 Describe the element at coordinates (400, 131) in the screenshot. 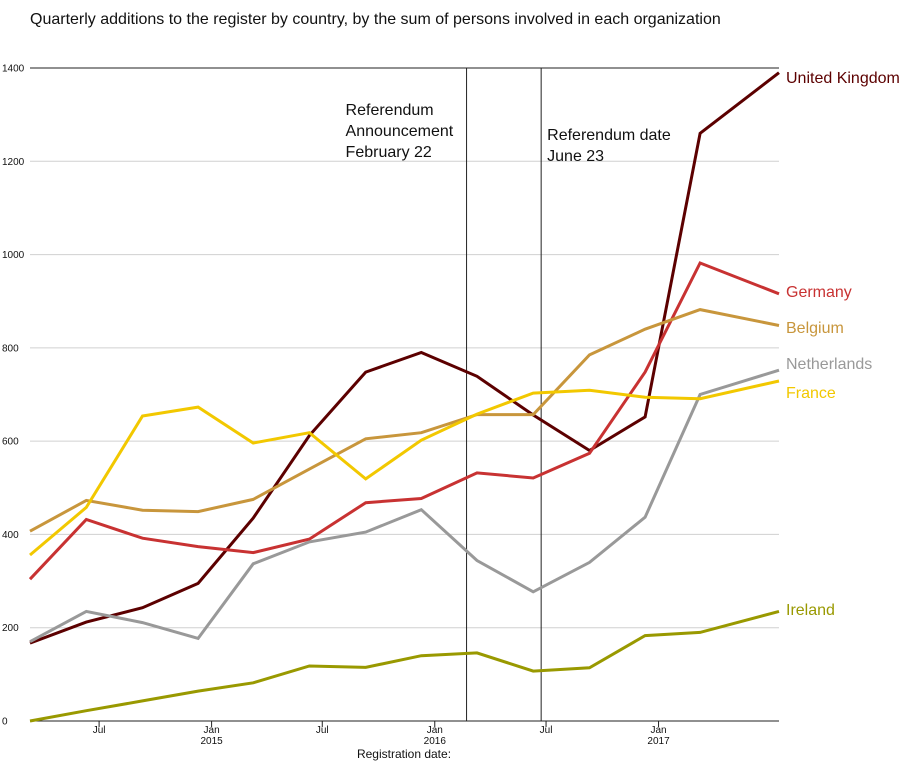

I see `annotation-text: Announcement` at that location.